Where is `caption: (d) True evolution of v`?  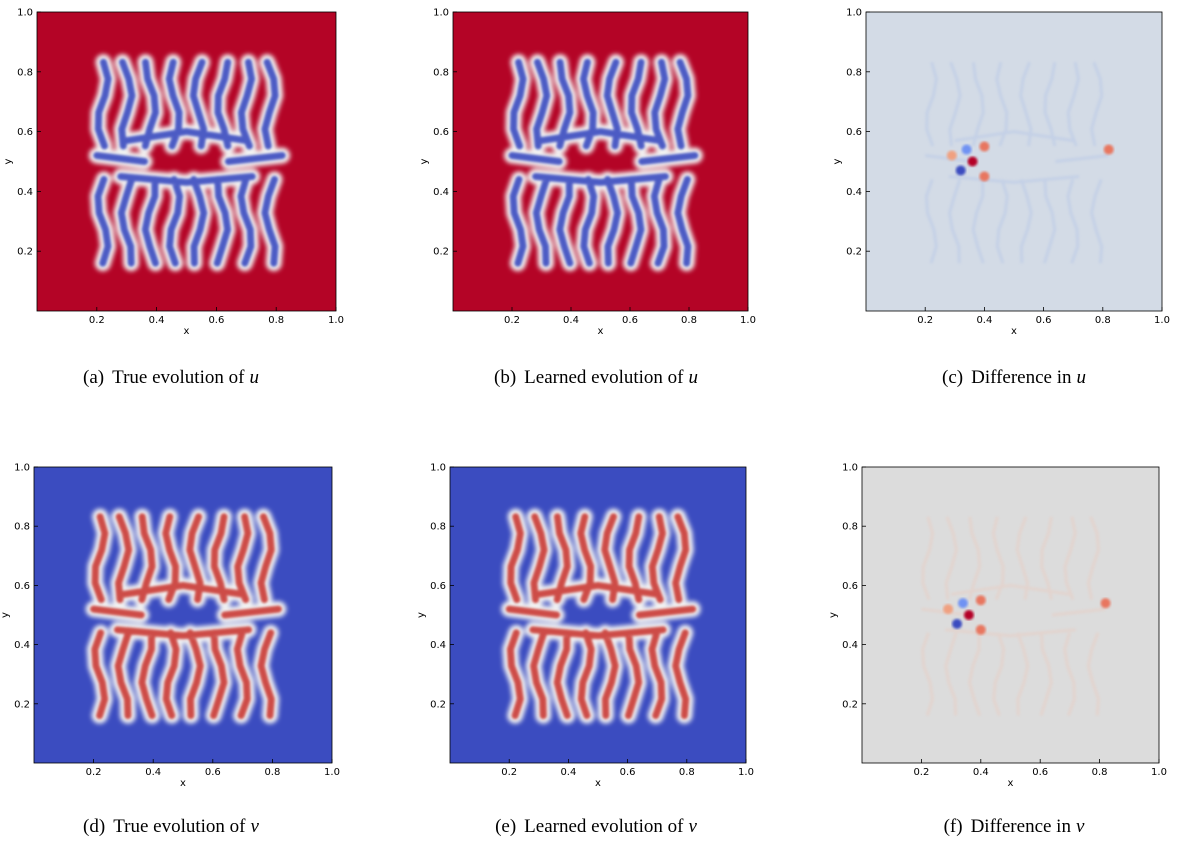
caption: (d) True evolution of v is located at coordinates (171, 826).